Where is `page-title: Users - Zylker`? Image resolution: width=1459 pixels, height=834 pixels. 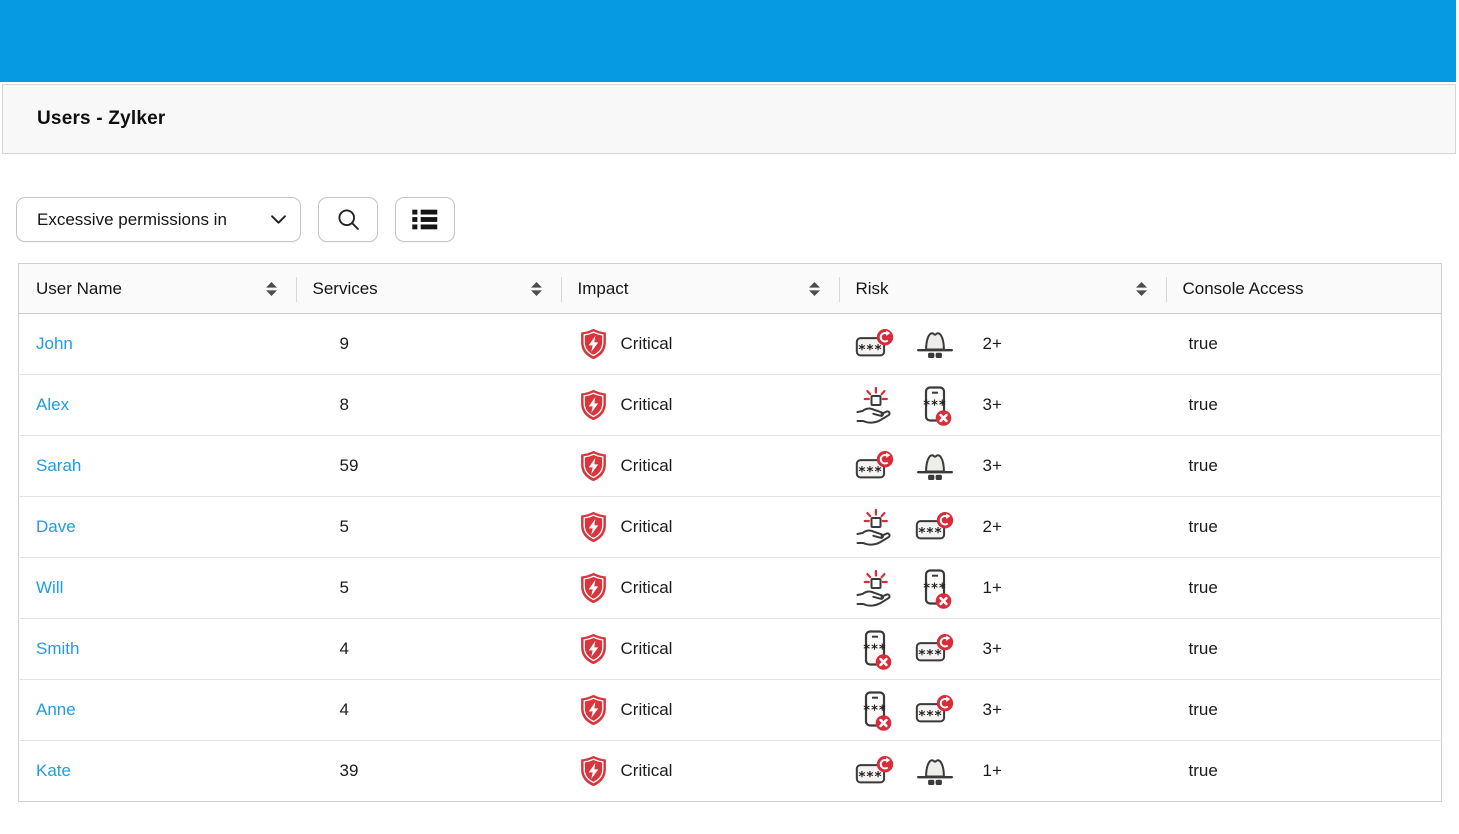 page-title: Users - Zylker is located at coordinates (101, 118).